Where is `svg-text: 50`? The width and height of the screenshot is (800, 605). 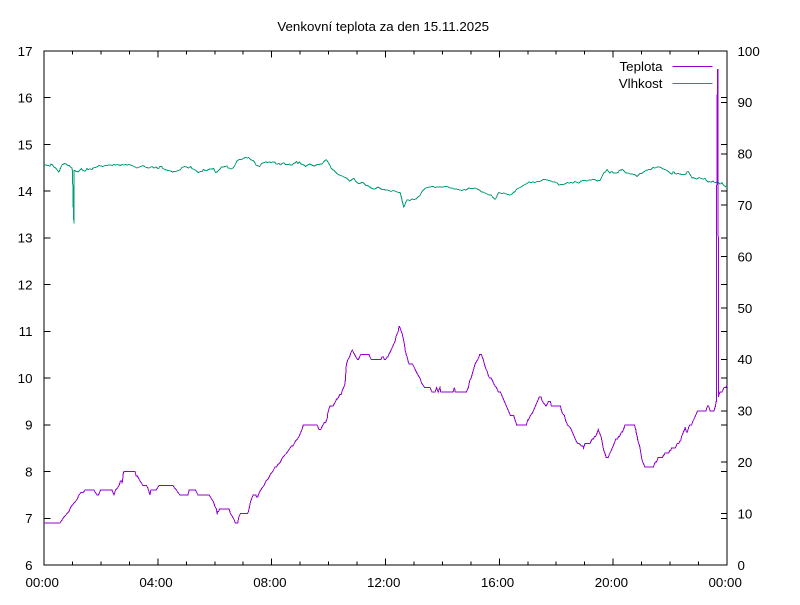 svg-text: 50 is located at coordinates (745, 308).